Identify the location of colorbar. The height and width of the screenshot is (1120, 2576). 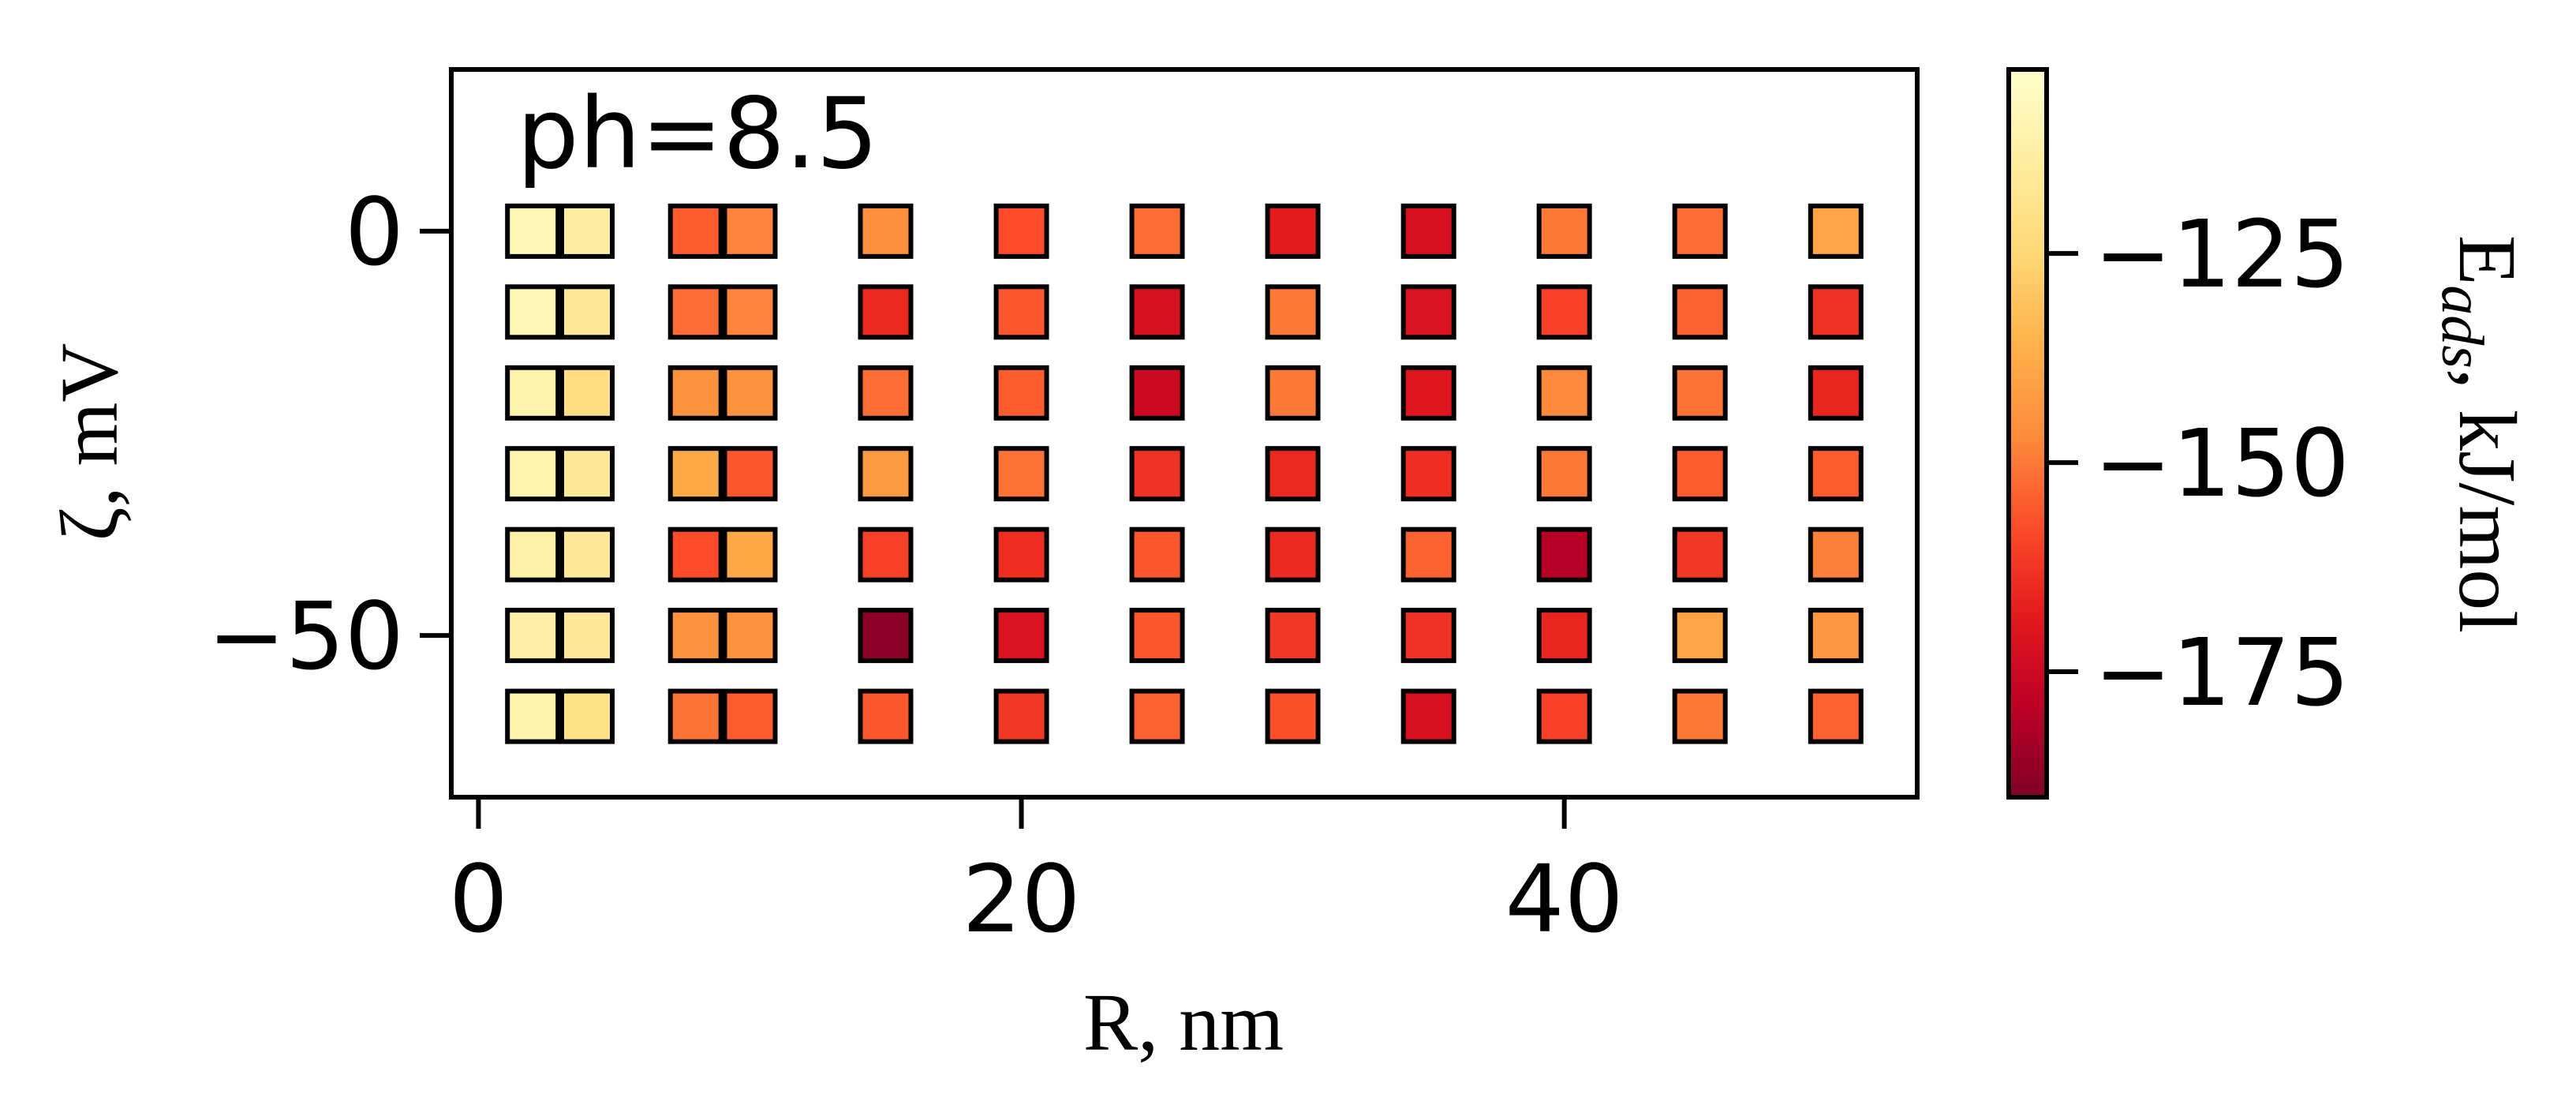
(2027, 434).